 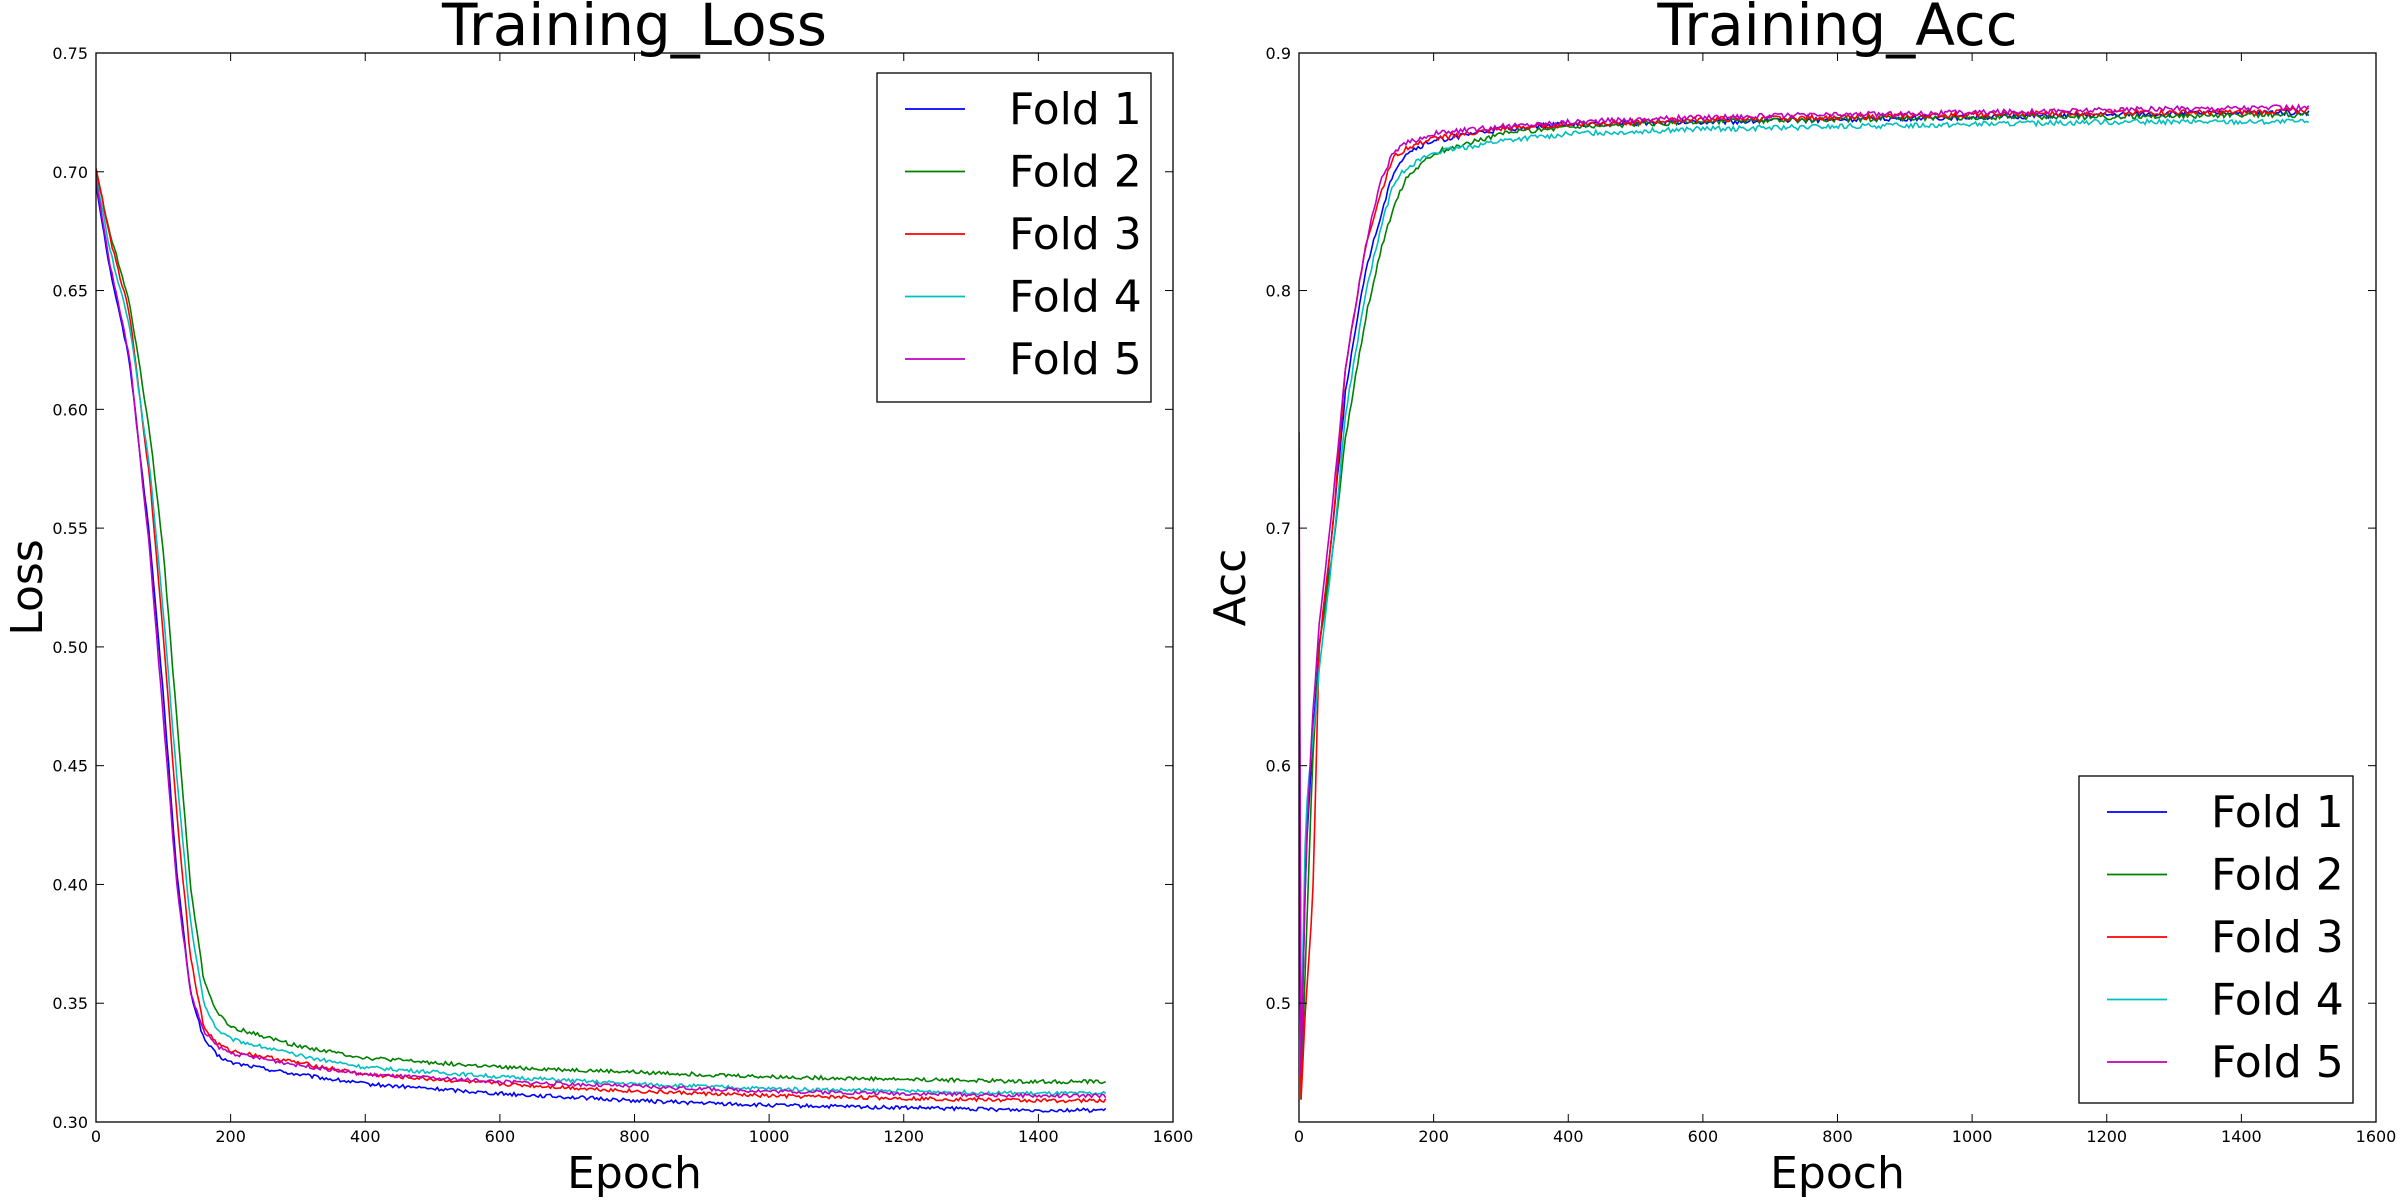 I want to click on y-tick-label: 0.6, so click(x=1278, y=766).